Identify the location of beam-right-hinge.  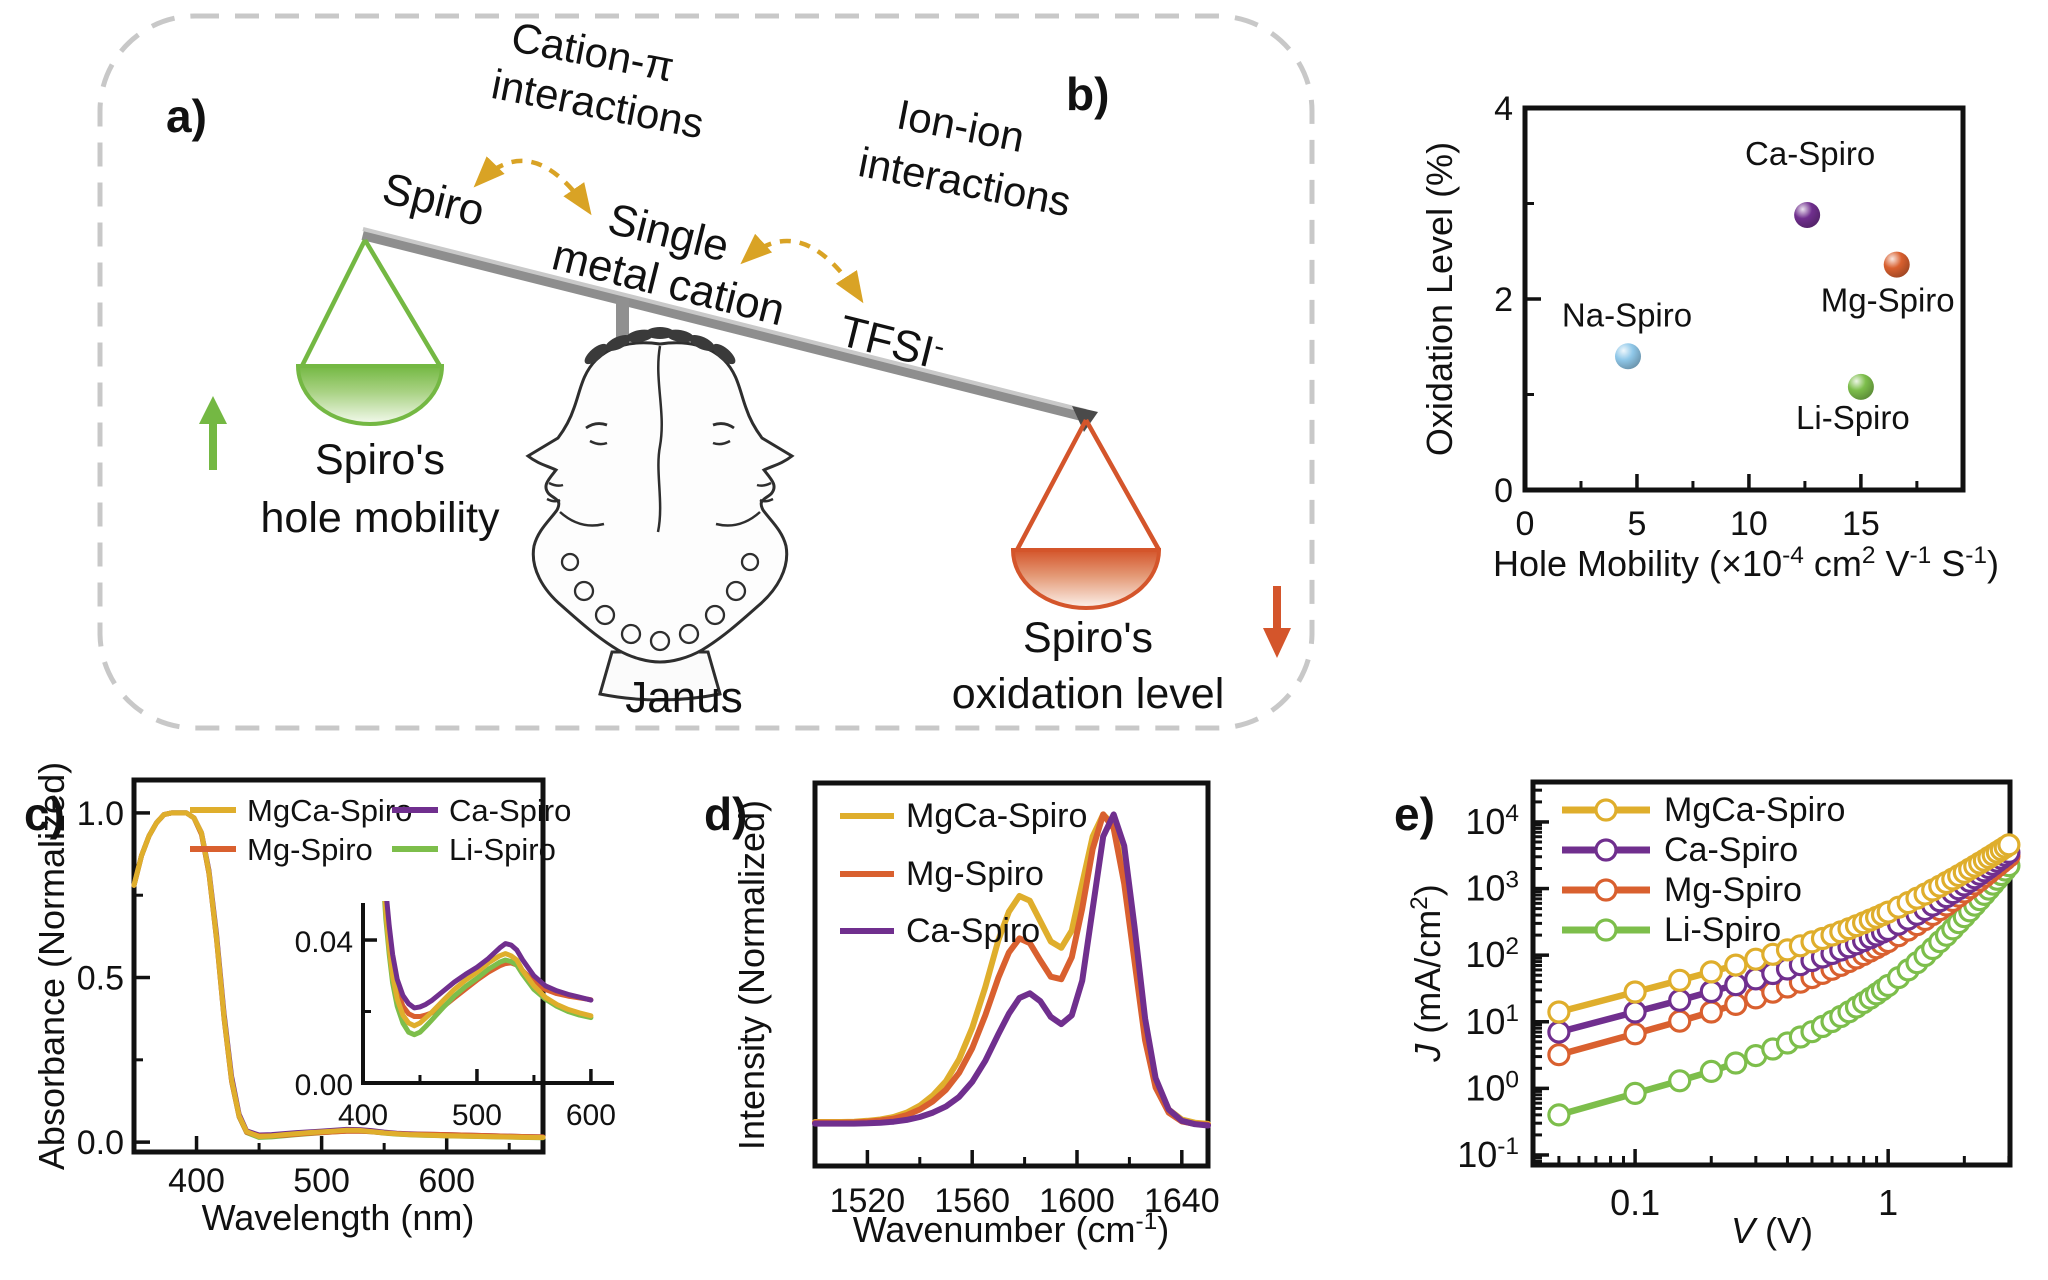
(1085, 419).